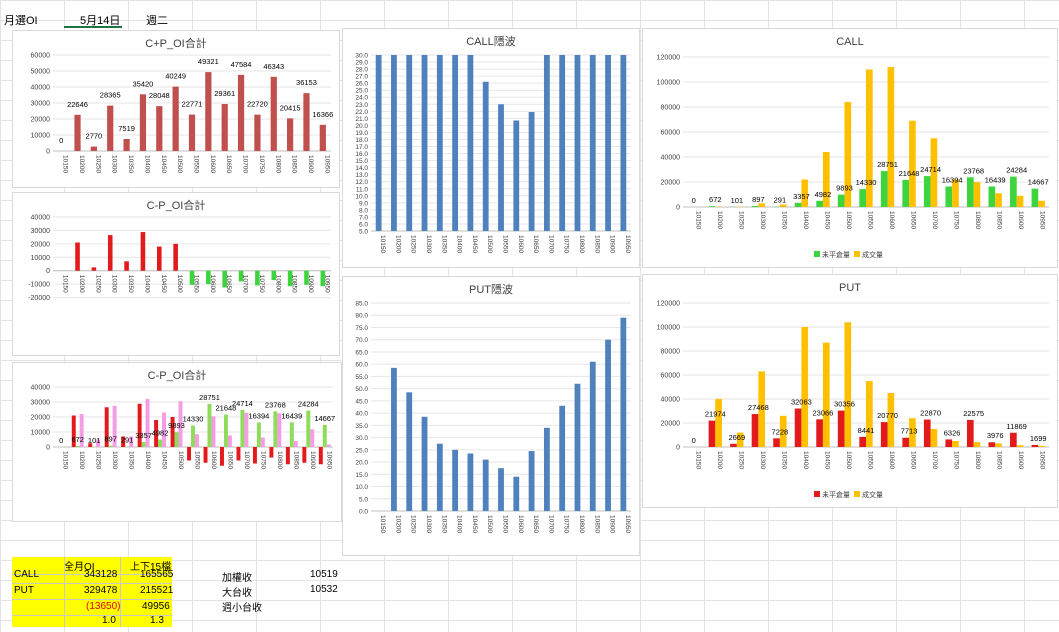  Describe the element at coordinates (110, 95) in the screenshot. I see `data-label: 28365` at that location.